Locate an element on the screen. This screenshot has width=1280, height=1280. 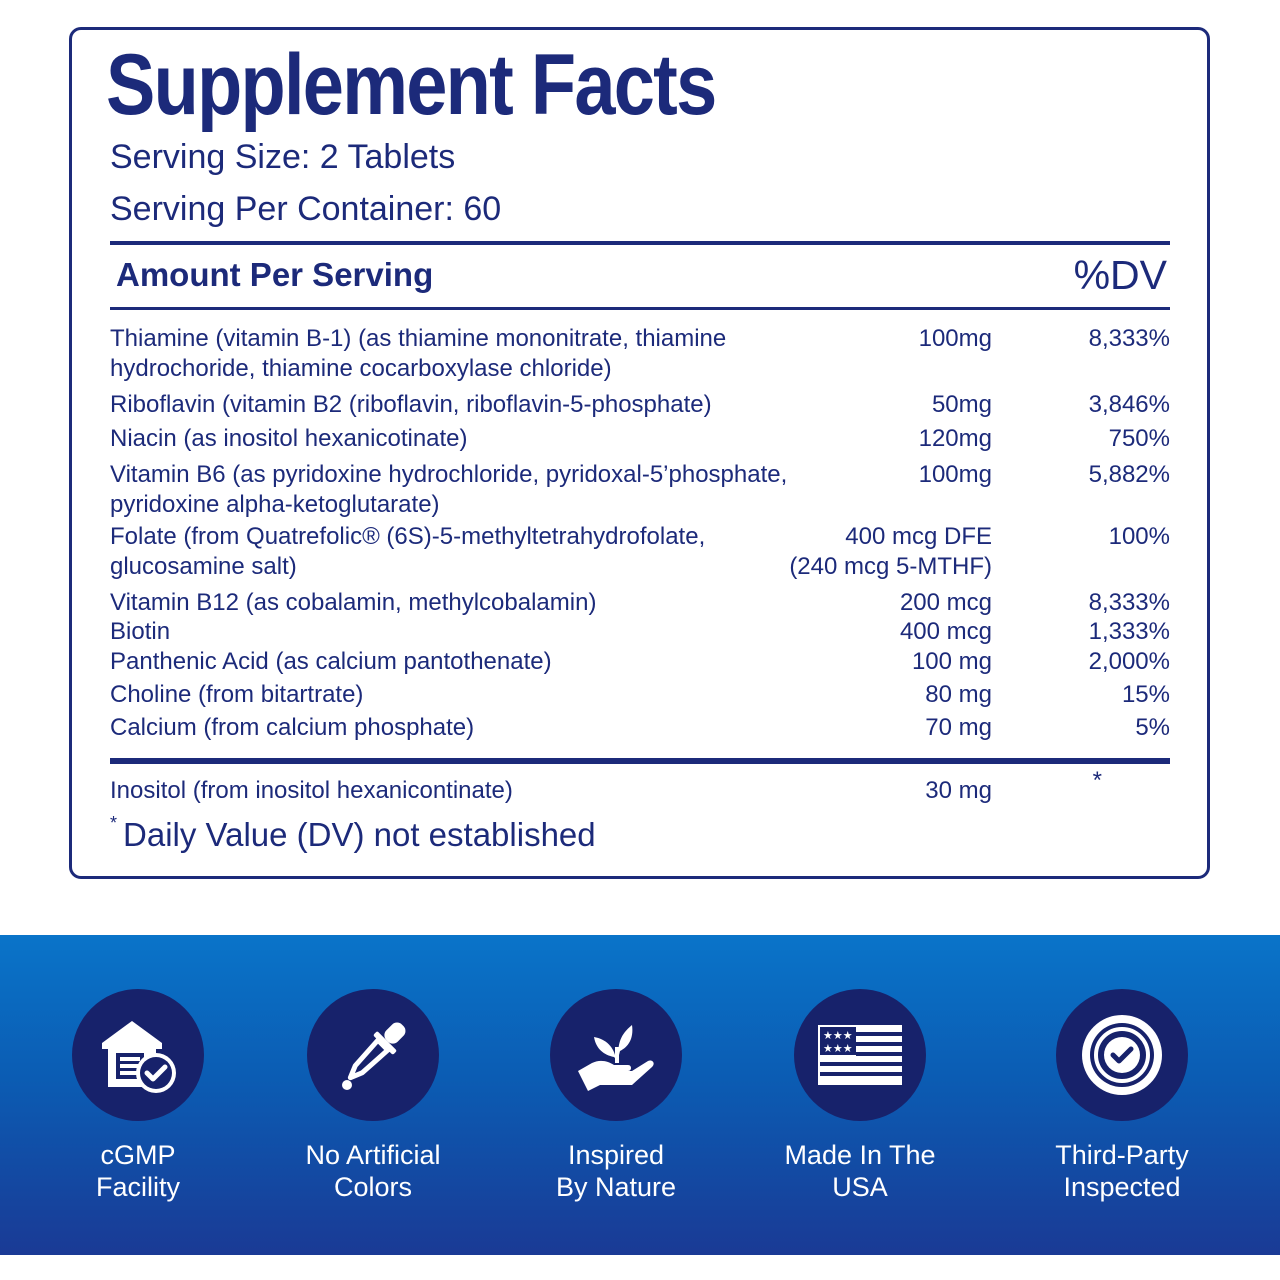
nutrient-dv: 5% is located at coordinates (1152, 727).